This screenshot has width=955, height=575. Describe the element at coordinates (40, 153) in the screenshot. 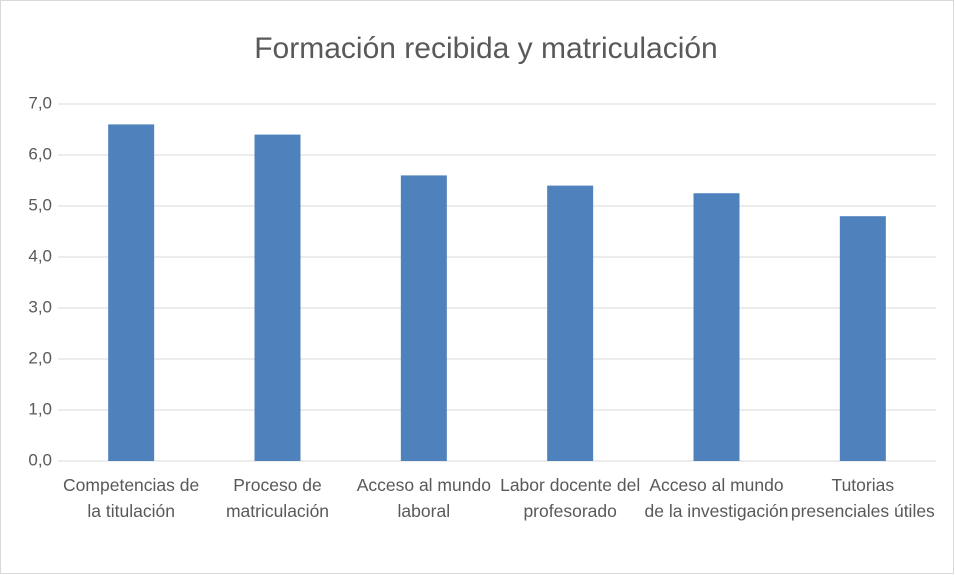

I see `y-tick-label: 6,0` at that location.